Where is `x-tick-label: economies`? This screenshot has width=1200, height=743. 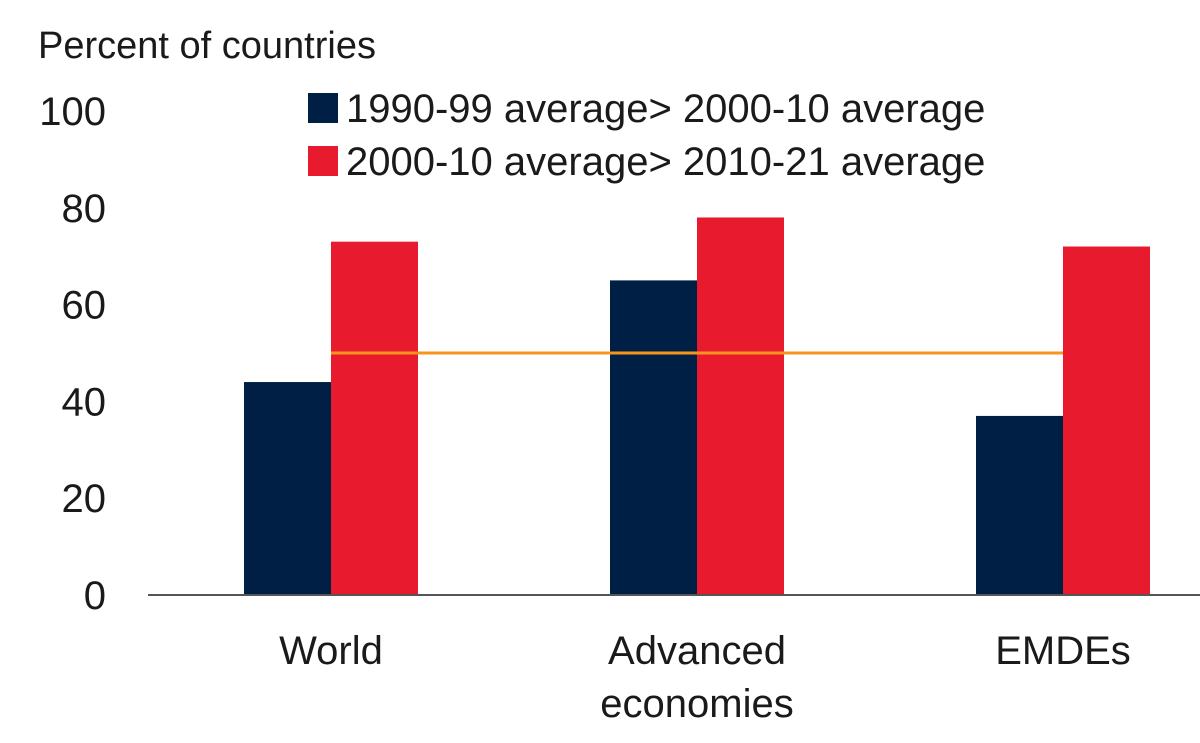 x-tick-label: economies is located at coordinates (696, 704).